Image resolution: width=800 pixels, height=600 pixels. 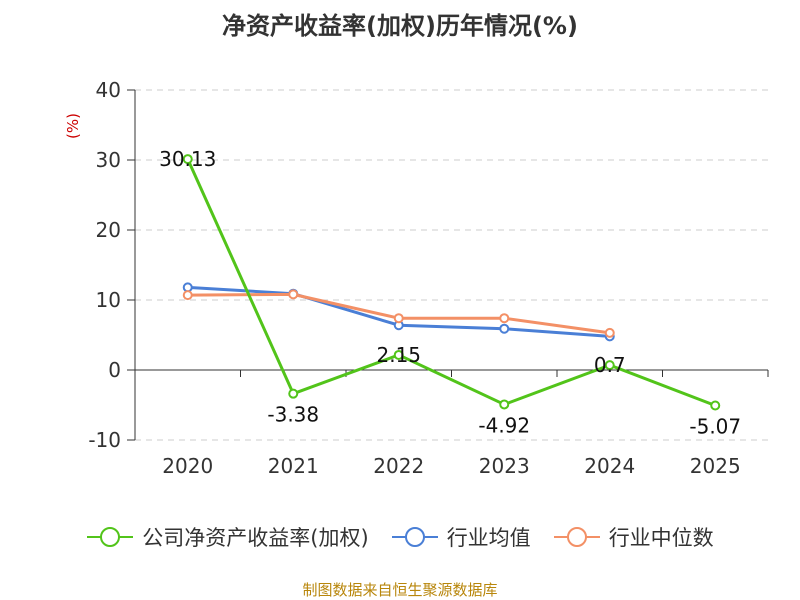 I want to click on x-tick-label: 2020, so click(x=187, y=466).